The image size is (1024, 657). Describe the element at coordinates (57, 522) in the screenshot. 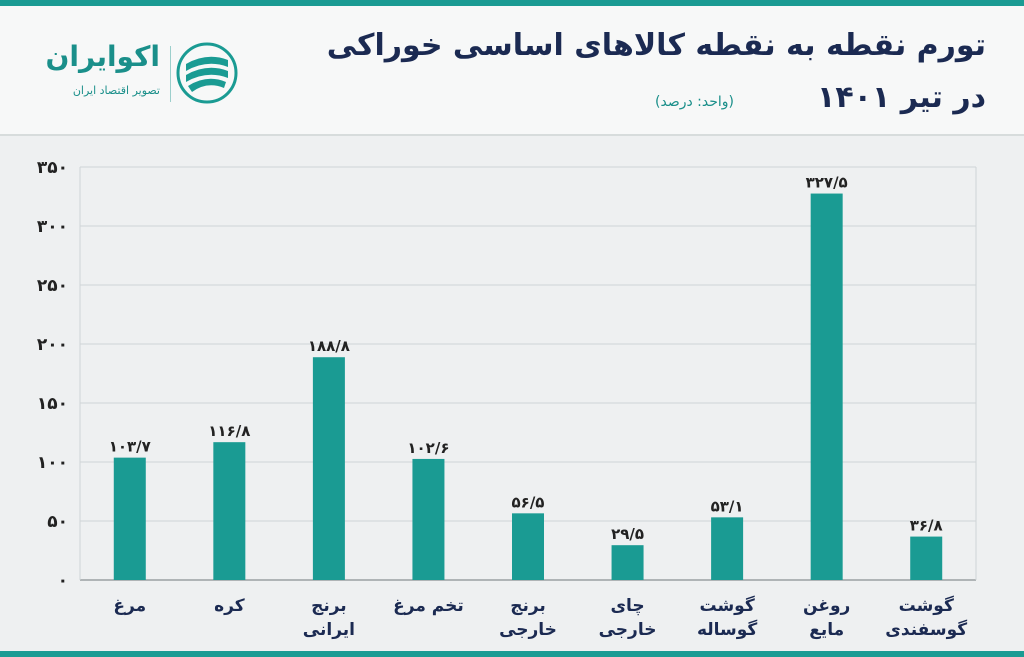

I see `y-tick-label: ۵۰` at that location.